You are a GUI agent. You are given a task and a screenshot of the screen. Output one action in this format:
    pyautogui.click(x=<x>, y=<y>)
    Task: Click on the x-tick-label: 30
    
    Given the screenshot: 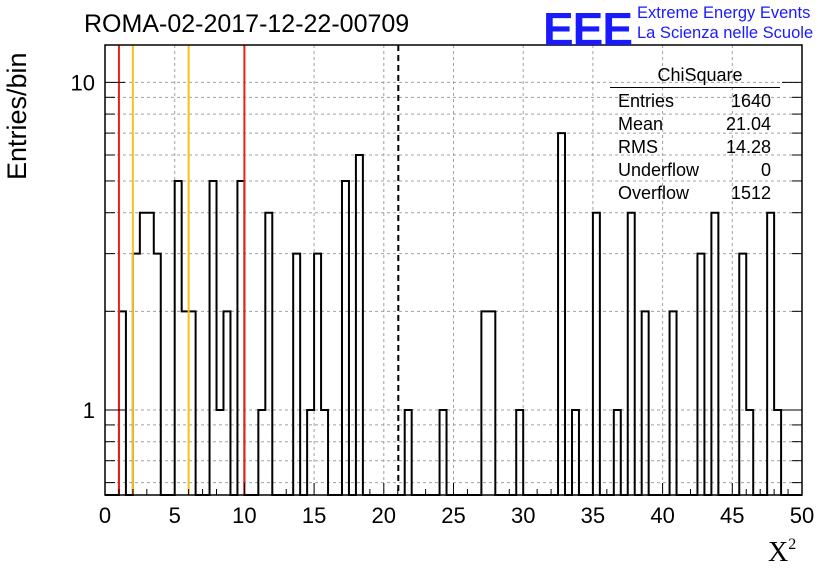 What is the action you would take?
    pyautogui.click(x=523, y=515)
    